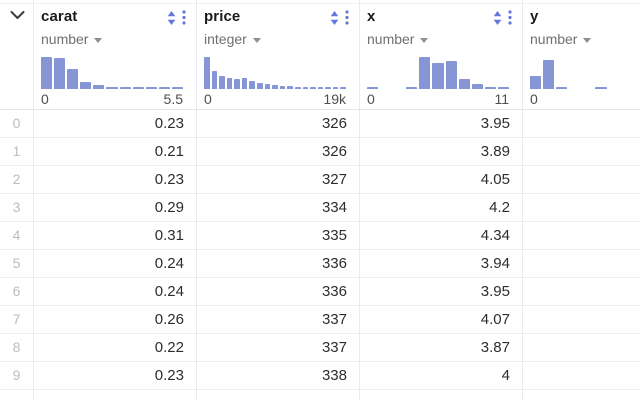 Image resolution: width=640 pixels, height=400 pixels. Describe the element at coordinates (278, 348) in the screenshot. I see `cell-value: 337` at that location.